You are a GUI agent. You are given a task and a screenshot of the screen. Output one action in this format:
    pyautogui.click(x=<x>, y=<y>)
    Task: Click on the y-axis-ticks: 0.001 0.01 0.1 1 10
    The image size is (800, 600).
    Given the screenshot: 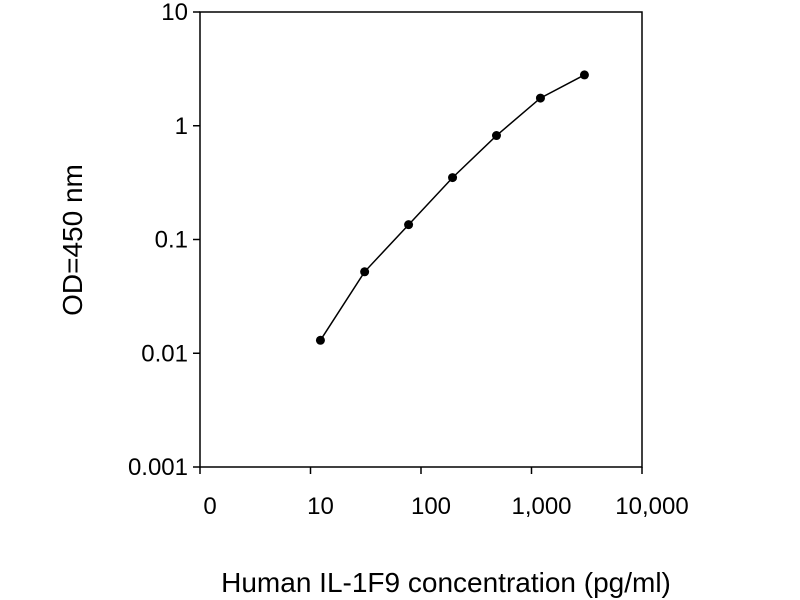 What is the action you would take?
    pyautogui.click(x=164, y=240)
    